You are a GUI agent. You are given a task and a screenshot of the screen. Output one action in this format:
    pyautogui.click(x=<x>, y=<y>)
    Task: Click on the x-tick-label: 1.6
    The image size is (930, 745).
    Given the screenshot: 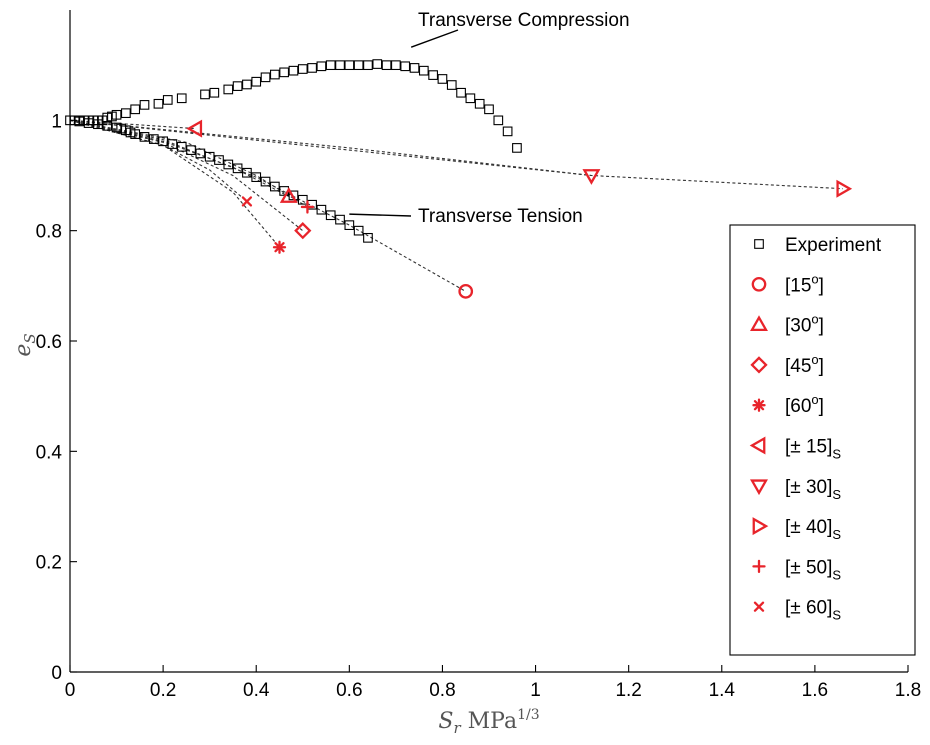 What is the action you would take?
    pyautogui.click(x=815, y=690)
    